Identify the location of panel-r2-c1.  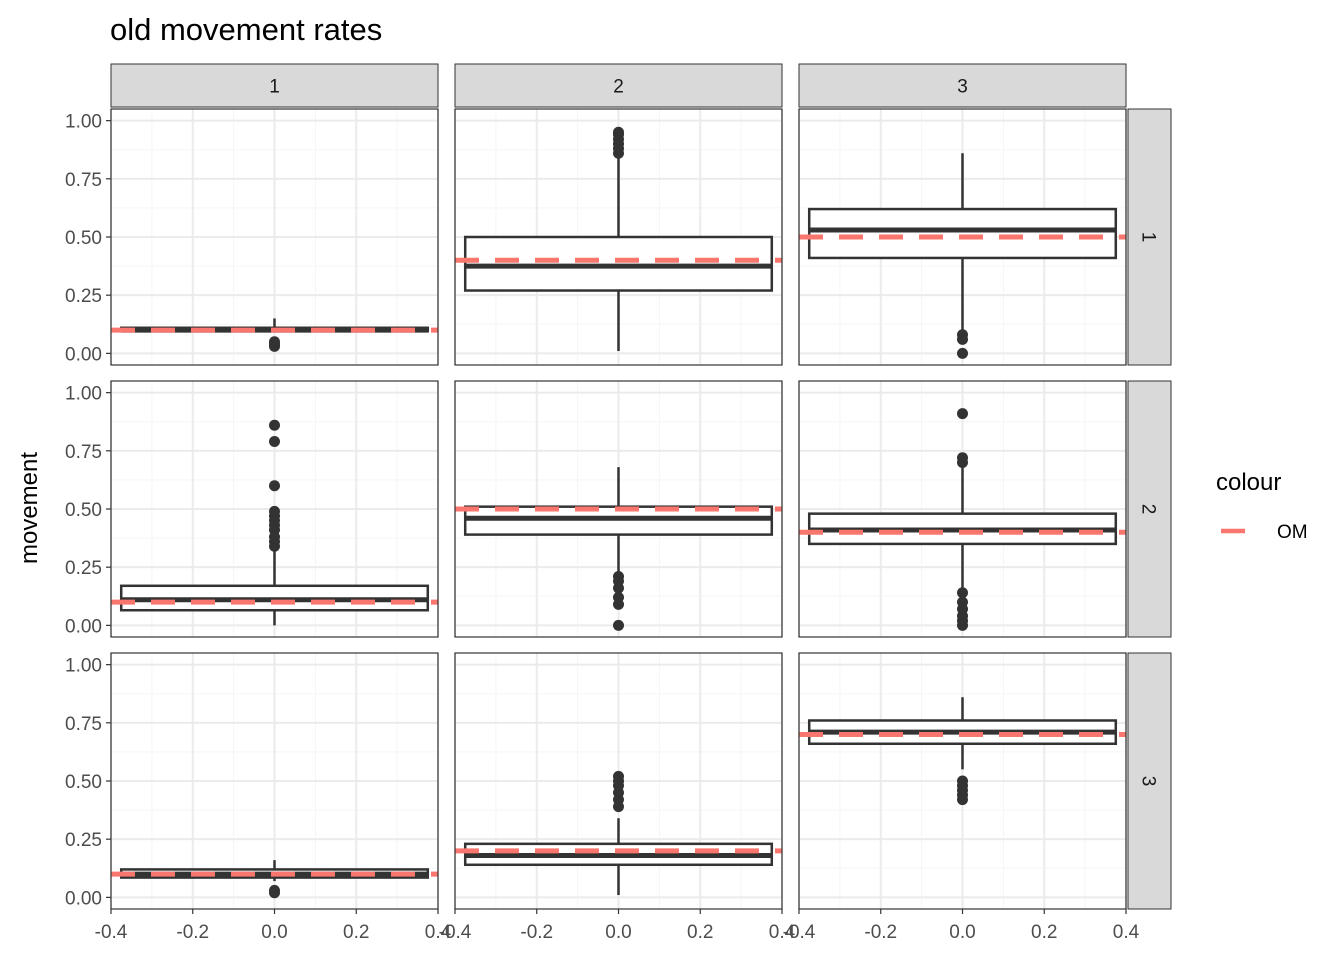
(274, 509).